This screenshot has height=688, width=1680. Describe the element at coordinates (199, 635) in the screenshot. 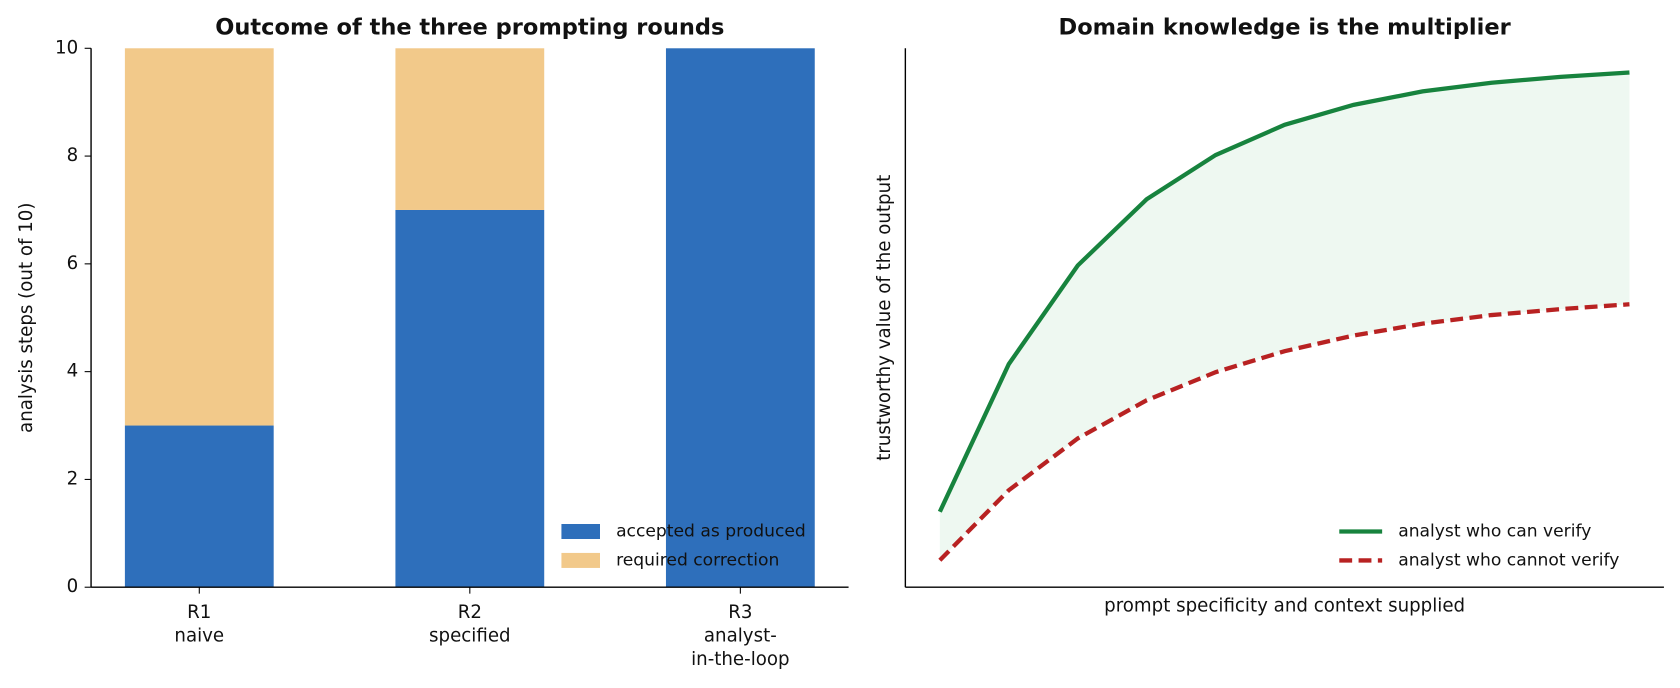

I see `x-tick-label: naive` at that location.